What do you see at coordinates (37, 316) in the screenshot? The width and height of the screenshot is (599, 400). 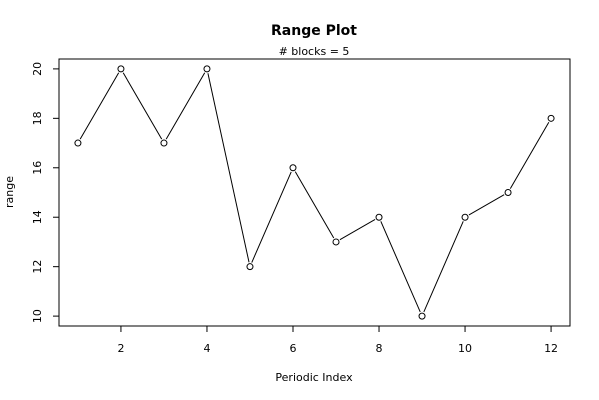 I see `y-tick-label: 10` at bounding box center [37, 316].